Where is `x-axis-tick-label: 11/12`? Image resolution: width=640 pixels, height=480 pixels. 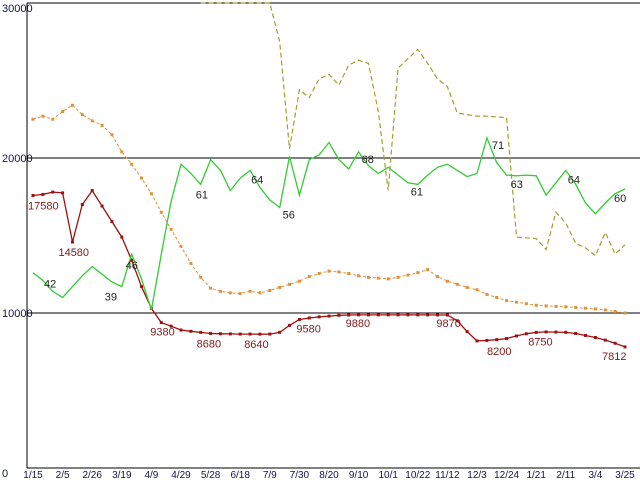 x-axis-tick-label: 11/12 is located at coordinates (447, 475).